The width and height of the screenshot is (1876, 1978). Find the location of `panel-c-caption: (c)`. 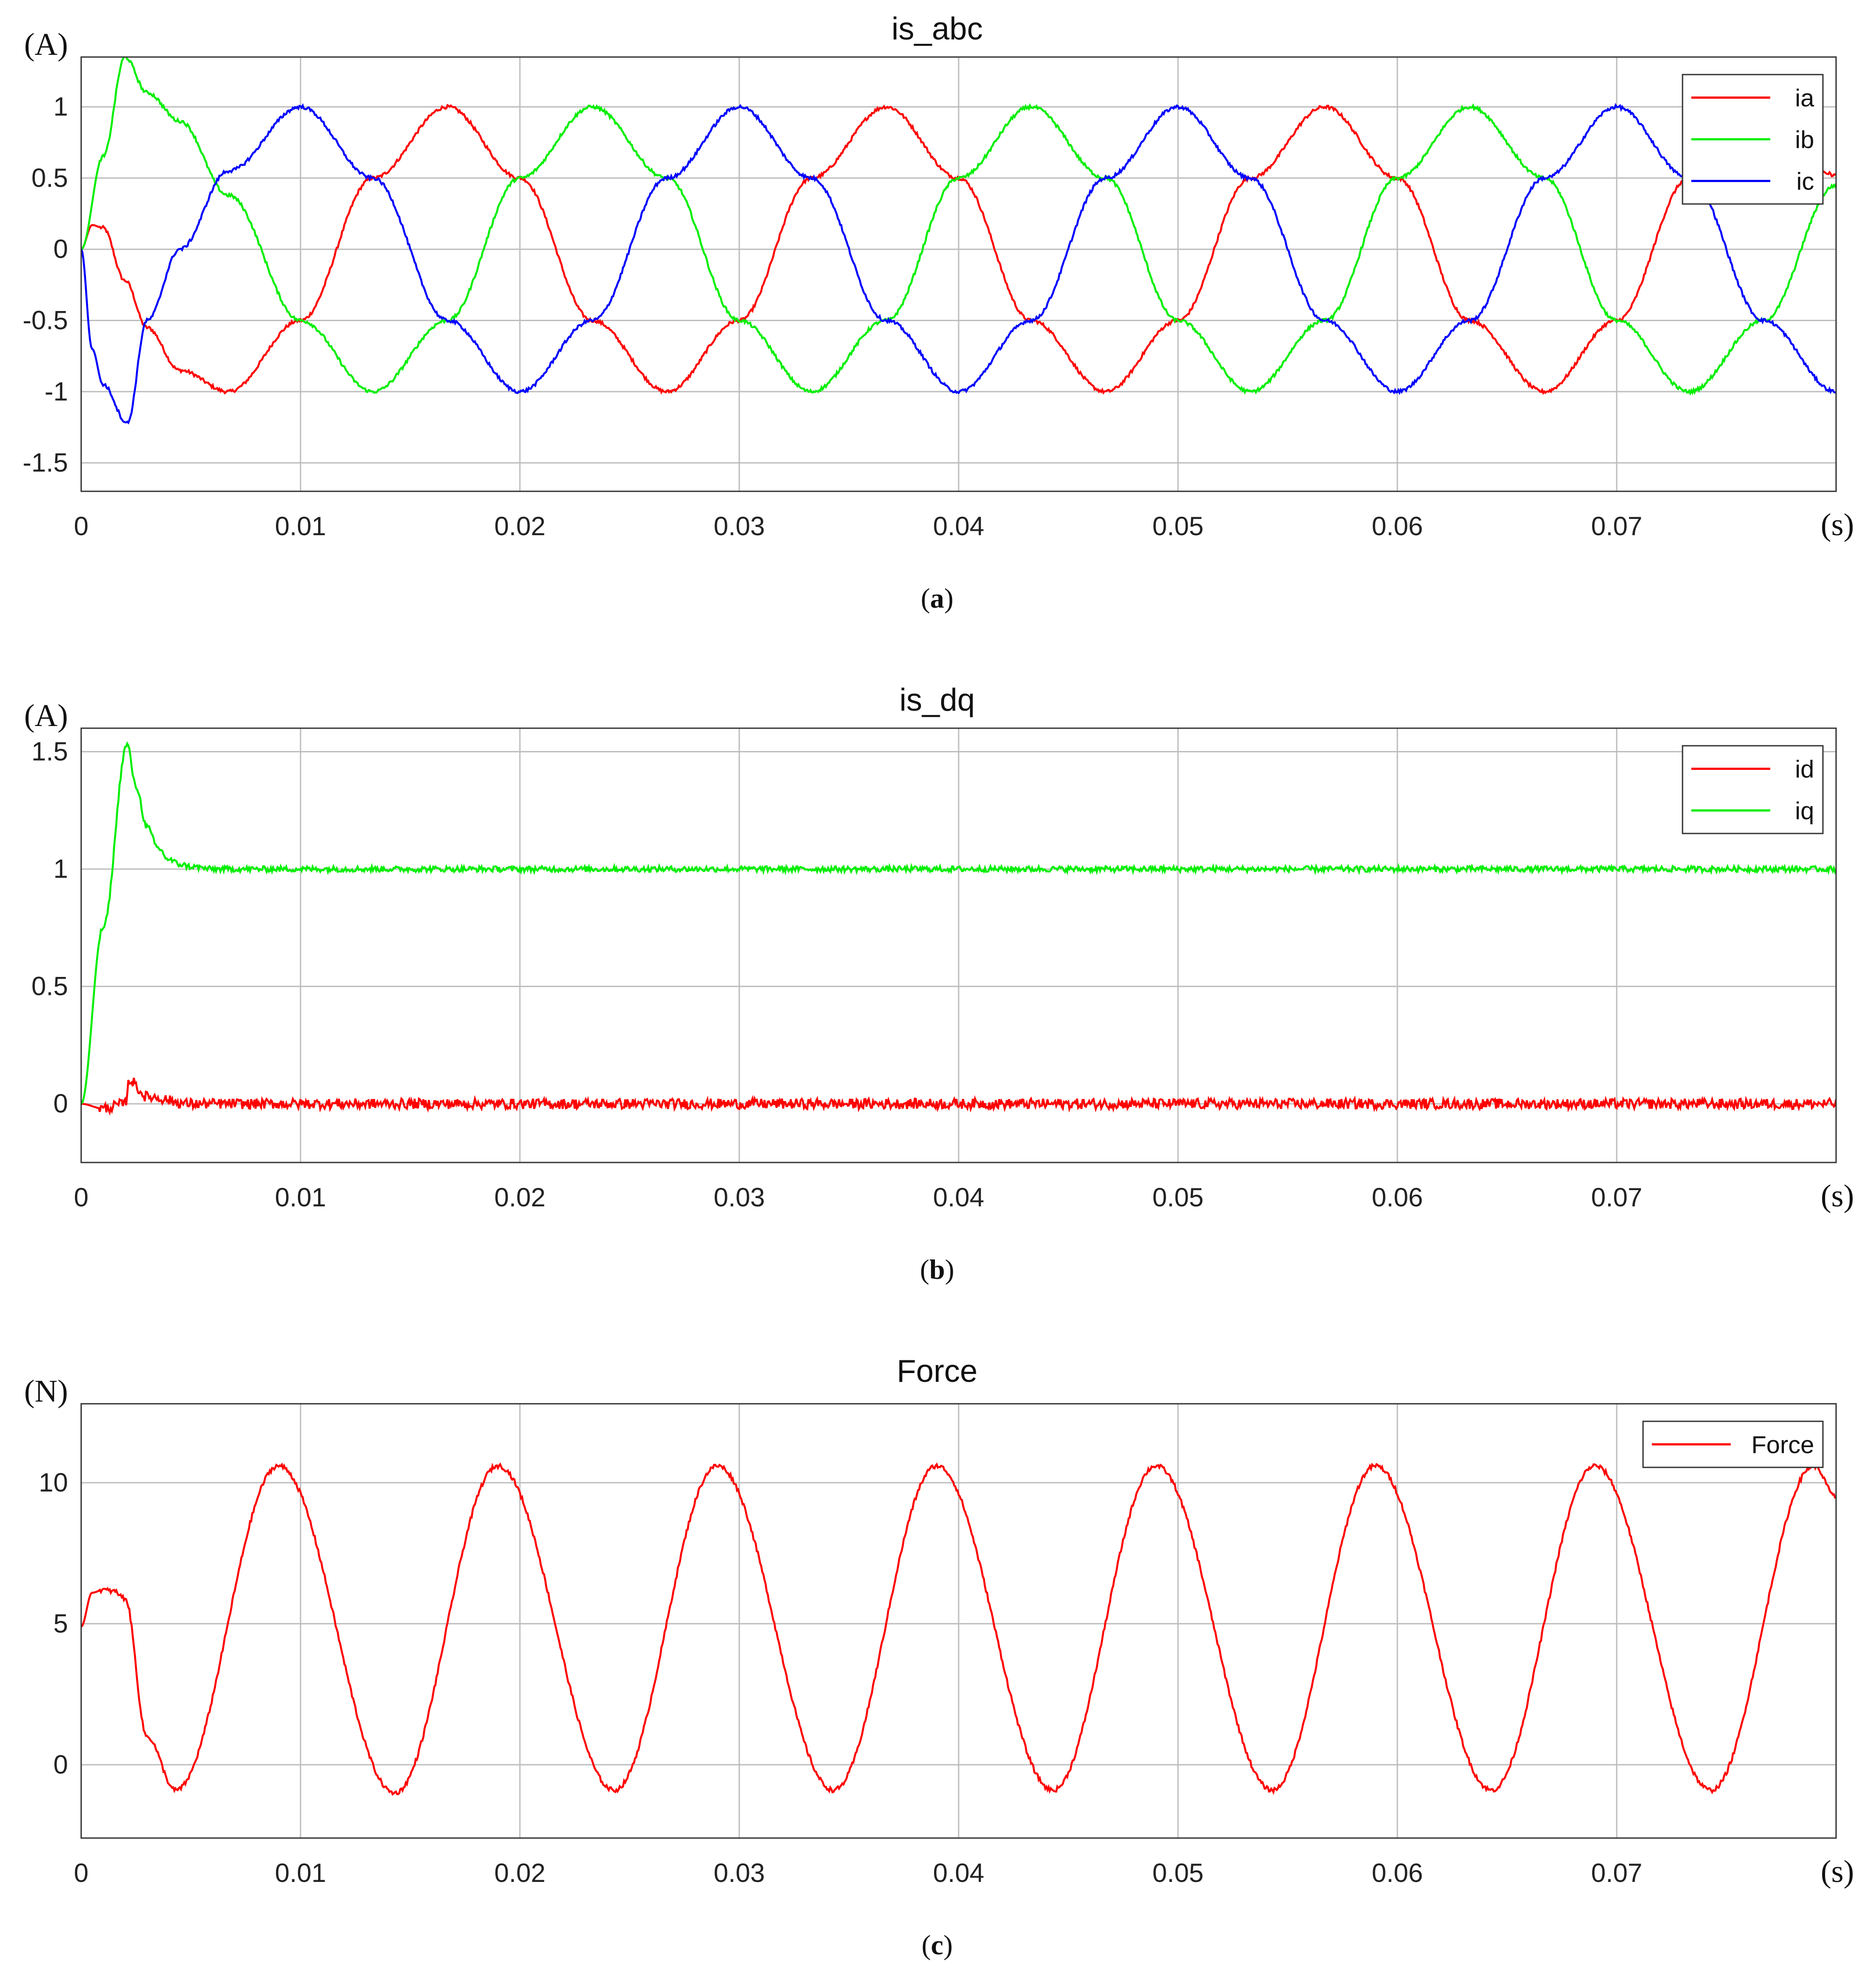

panel-c-caption: (c) is located at coordinates (936, 1945).